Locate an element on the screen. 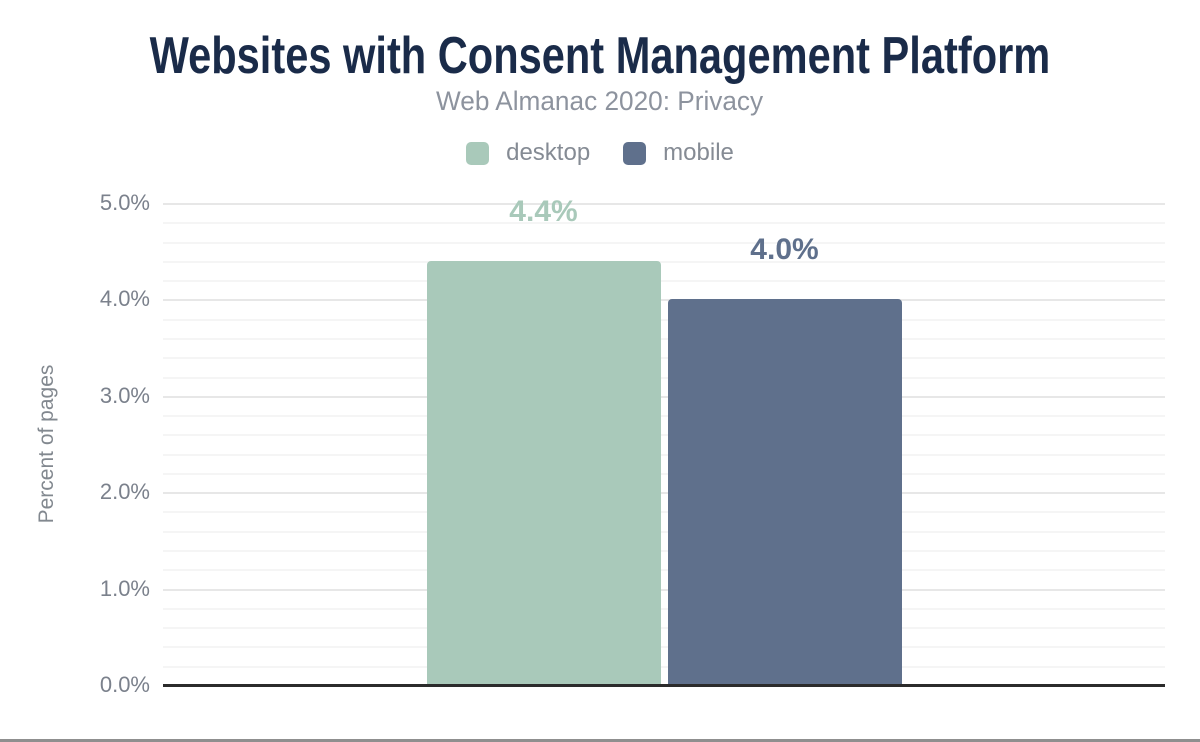 The height and width of the screenshot is (742, 1200). bar-mobile is located at coordinates (784, 492).